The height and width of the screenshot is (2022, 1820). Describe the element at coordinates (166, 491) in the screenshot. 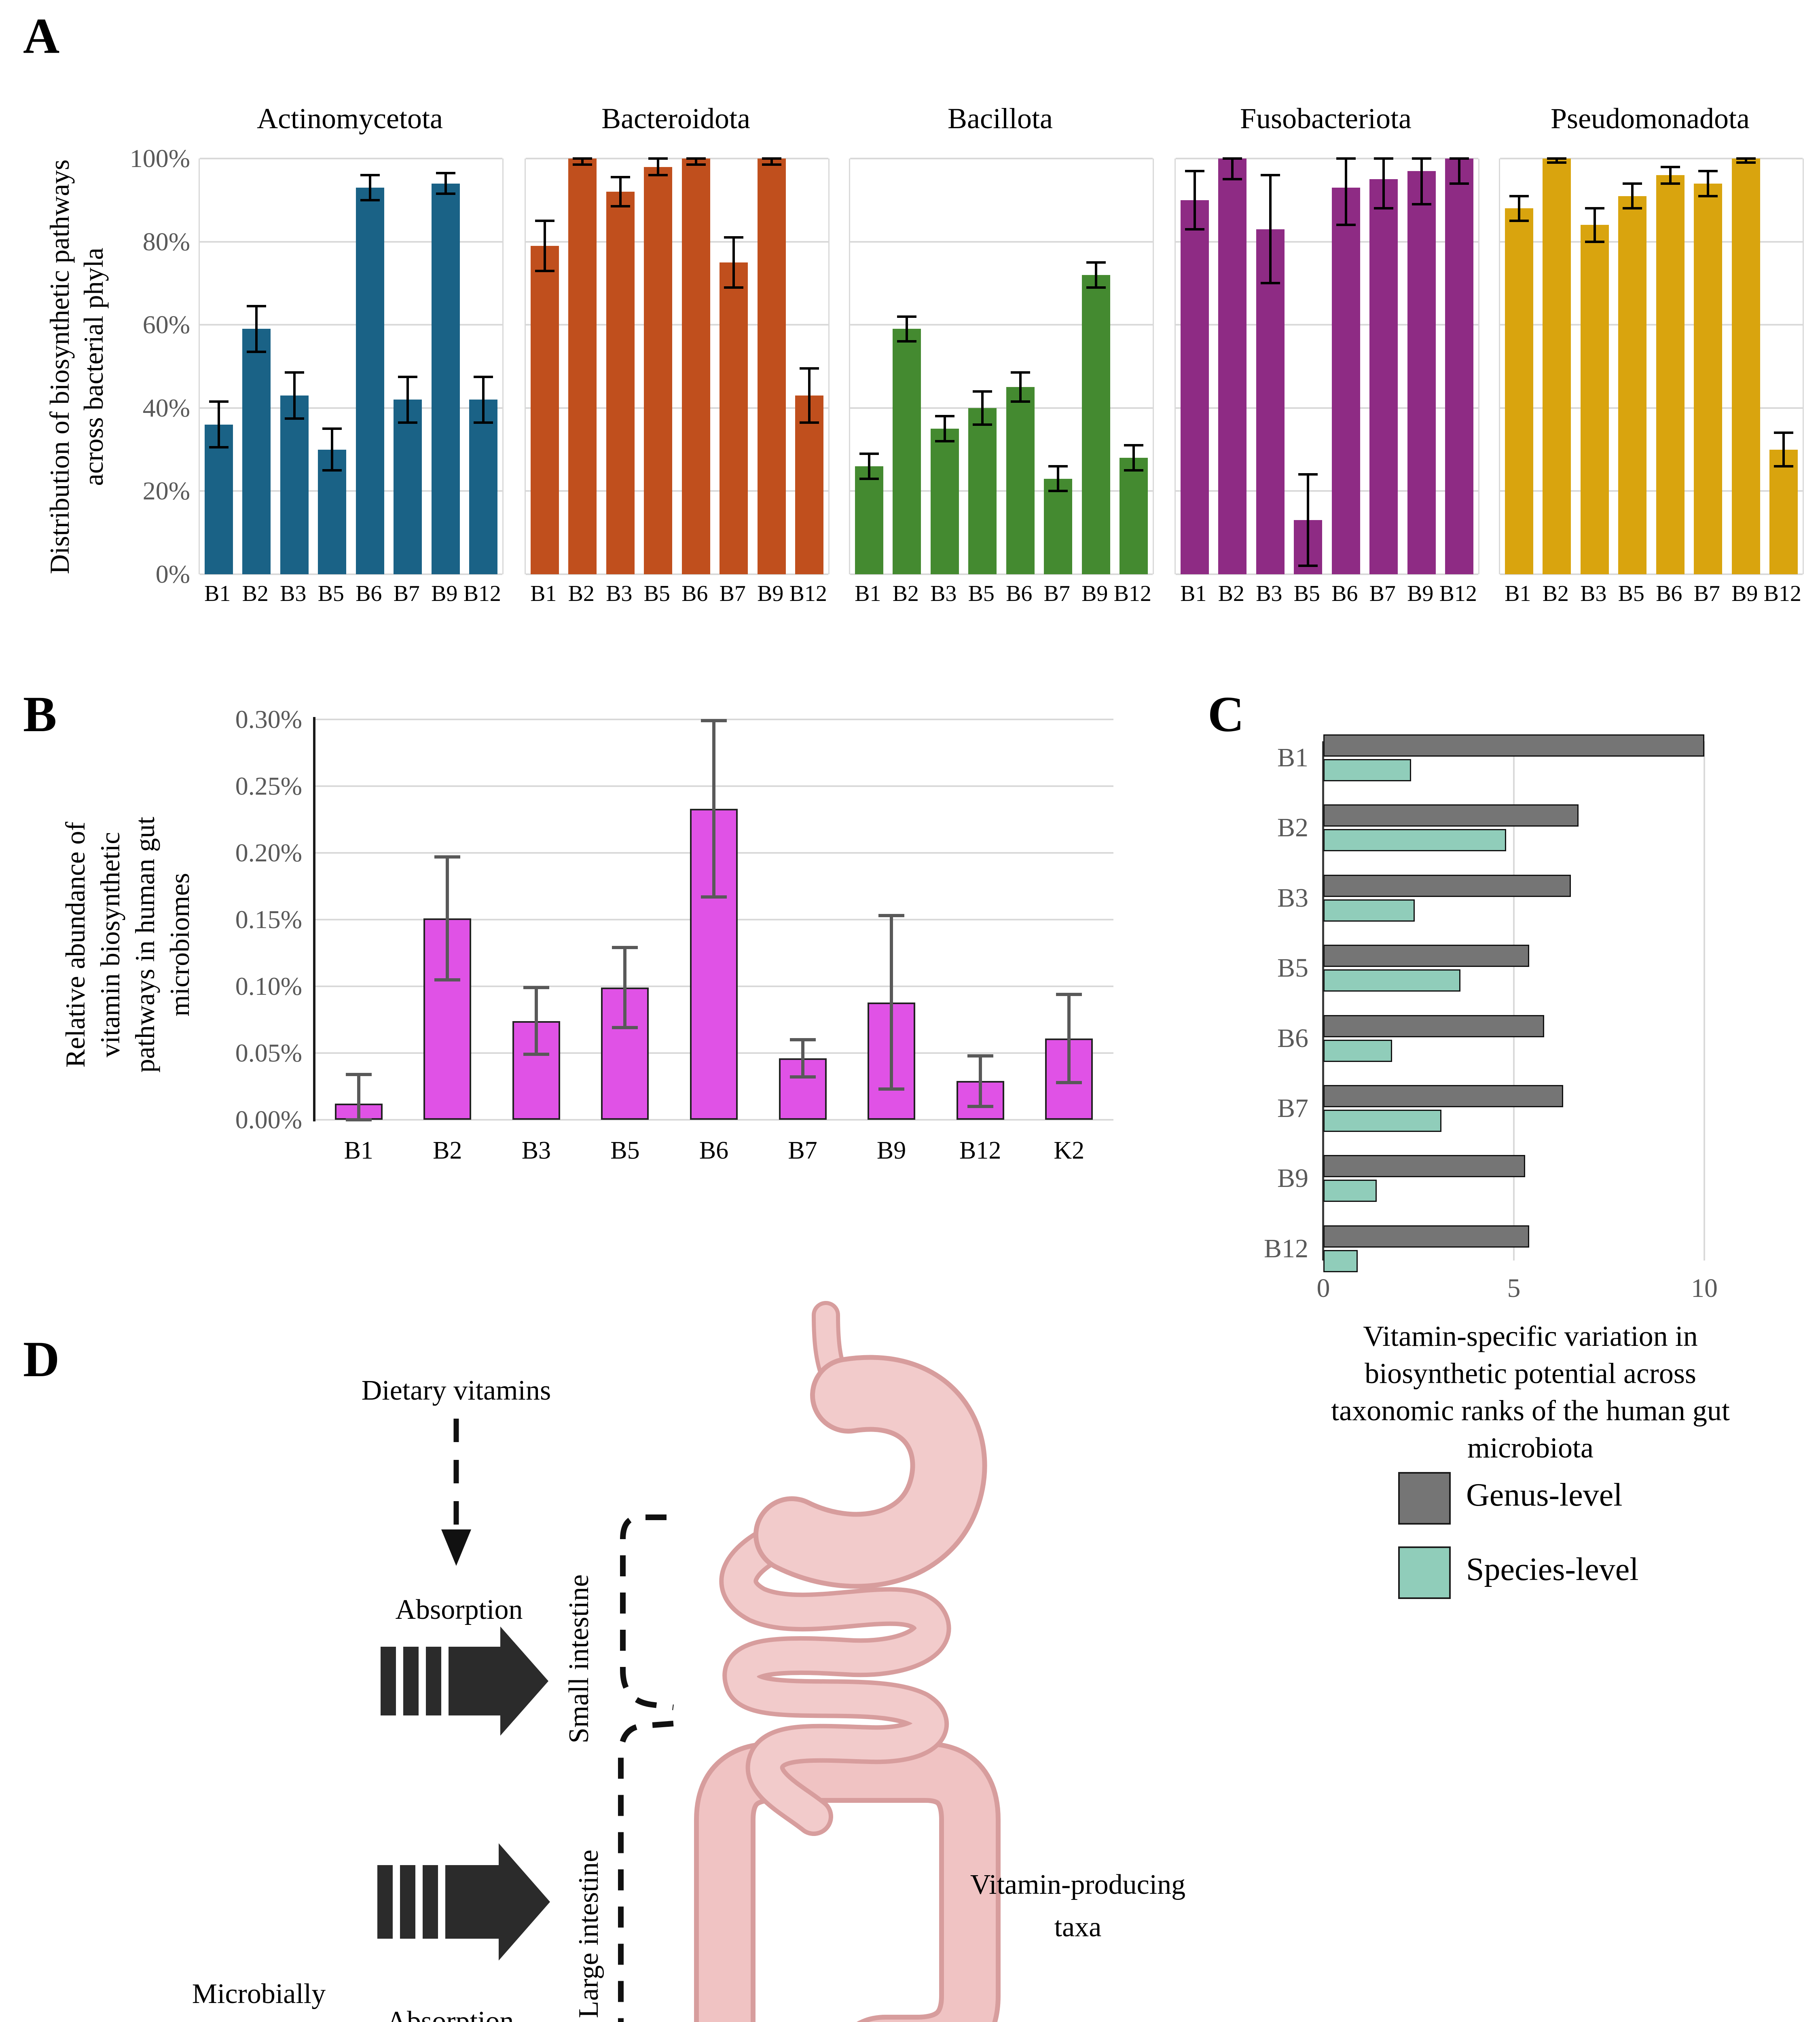

I see `y-tick-label: 20%` at that location.